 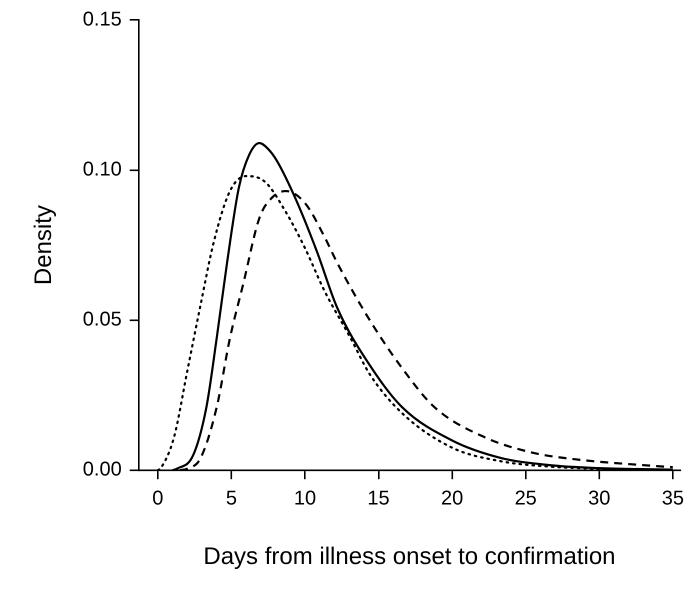 What do you see at coordinates (231, 499) in the screenshot?
I see `x-tick-label: 5` at bounding box center [231, 499].